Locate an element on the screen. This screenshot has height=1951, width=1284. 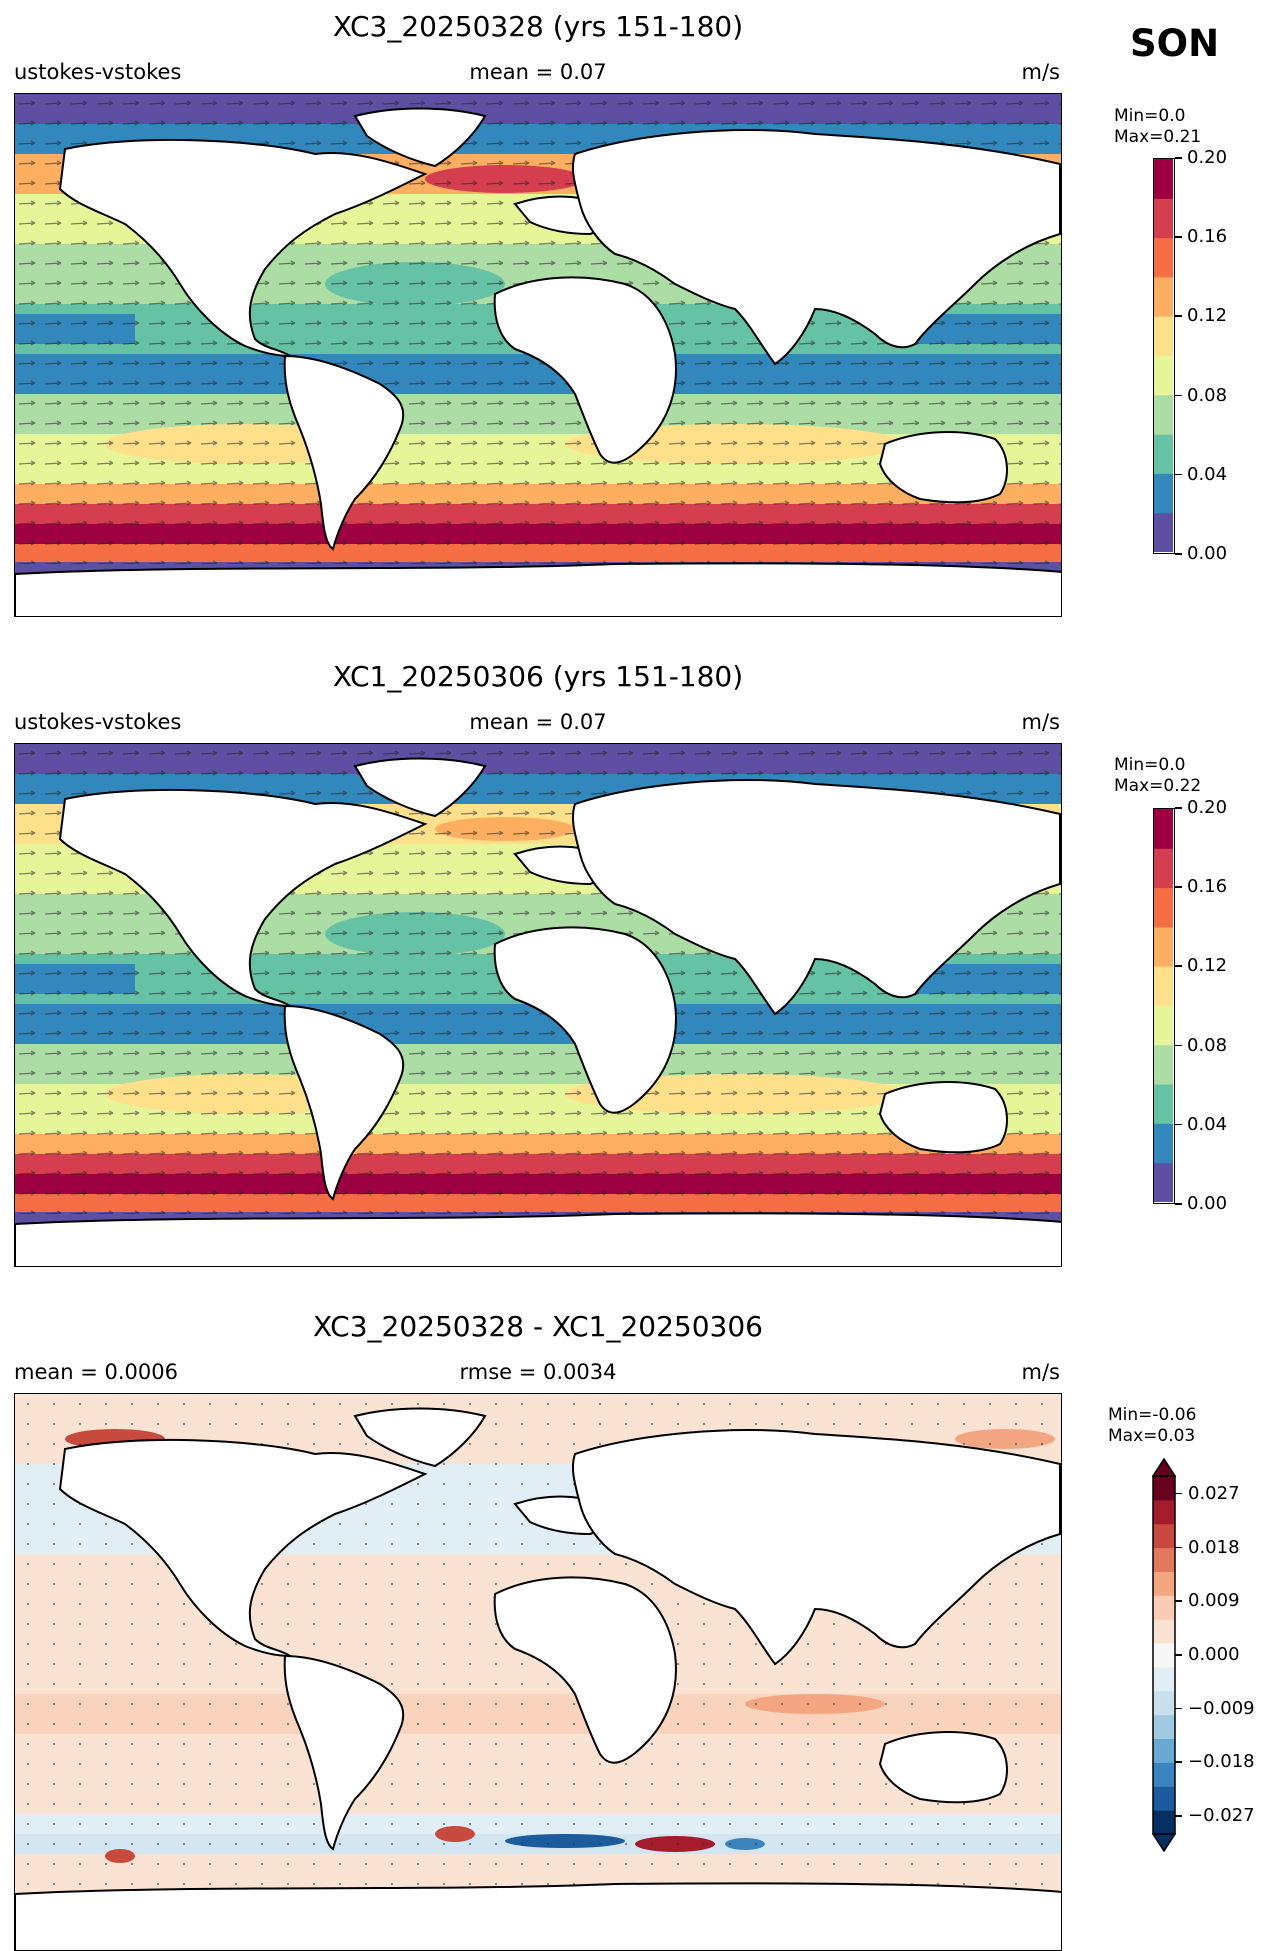
panel-1-mean-label: mean = 0.07 is located at coordinates (538, 72).